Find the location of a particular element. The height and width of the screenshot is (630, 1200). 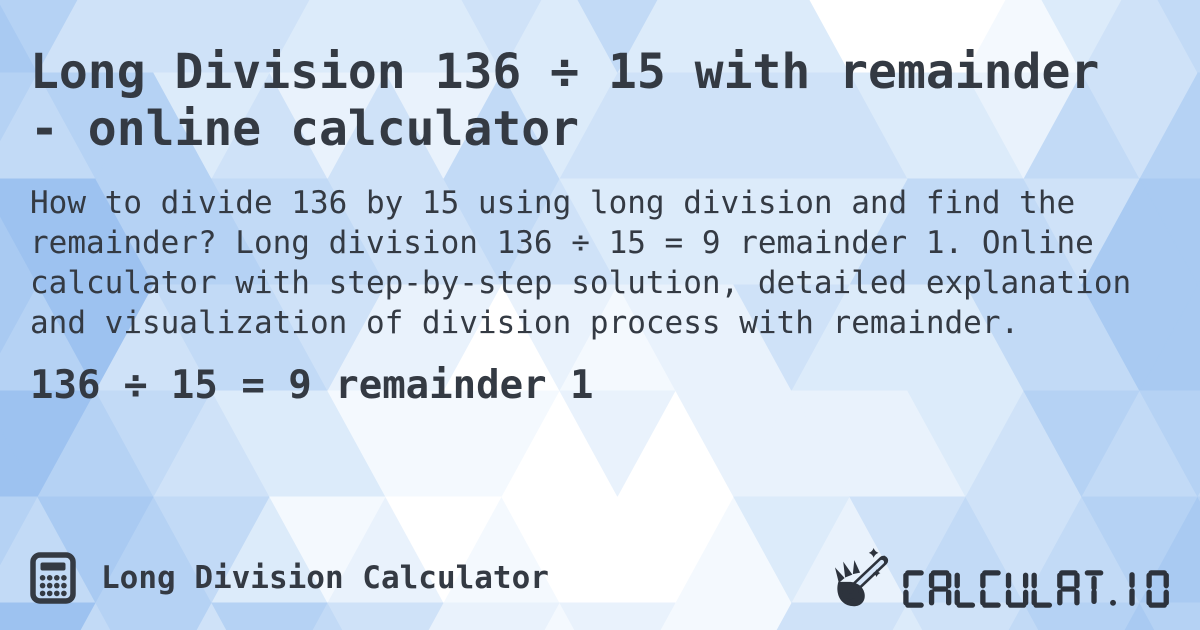

site-logo is located at coordinates (1004, 578).